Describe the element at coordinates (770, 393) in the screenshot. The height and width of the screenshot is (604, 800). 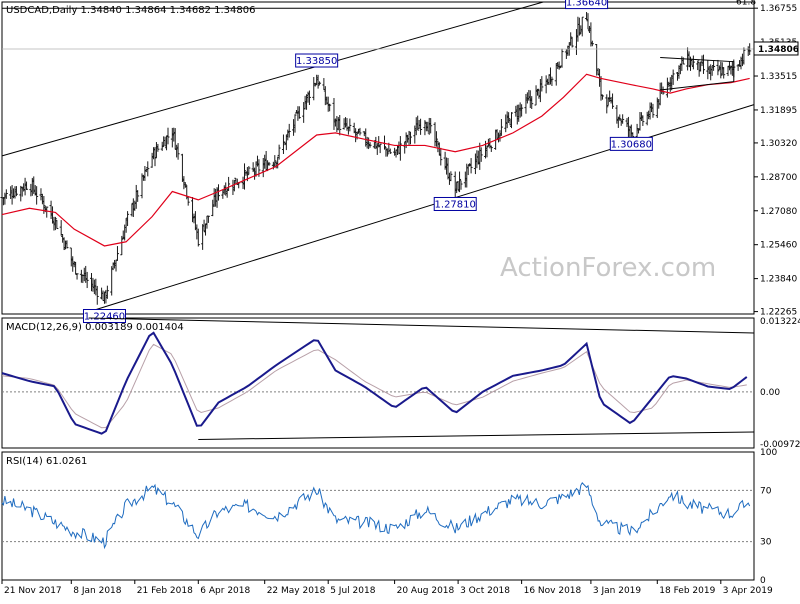
I see `macd-axis-tick-label: 0.00` at that location.